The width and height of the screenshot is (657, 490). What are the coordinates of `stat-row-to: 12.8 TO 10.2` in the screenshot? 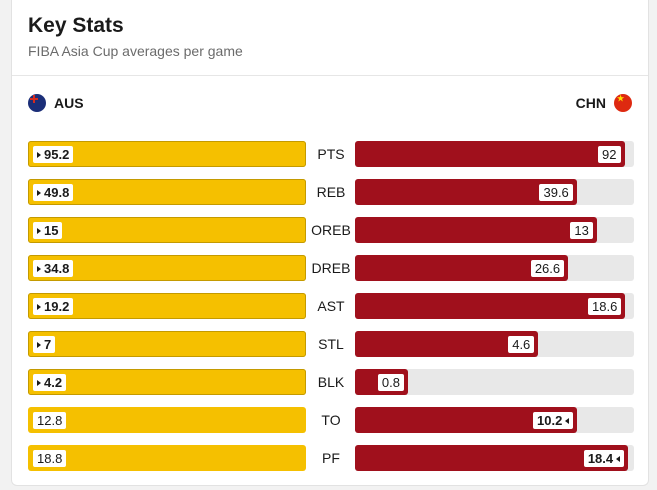 It's located at (331, 420).